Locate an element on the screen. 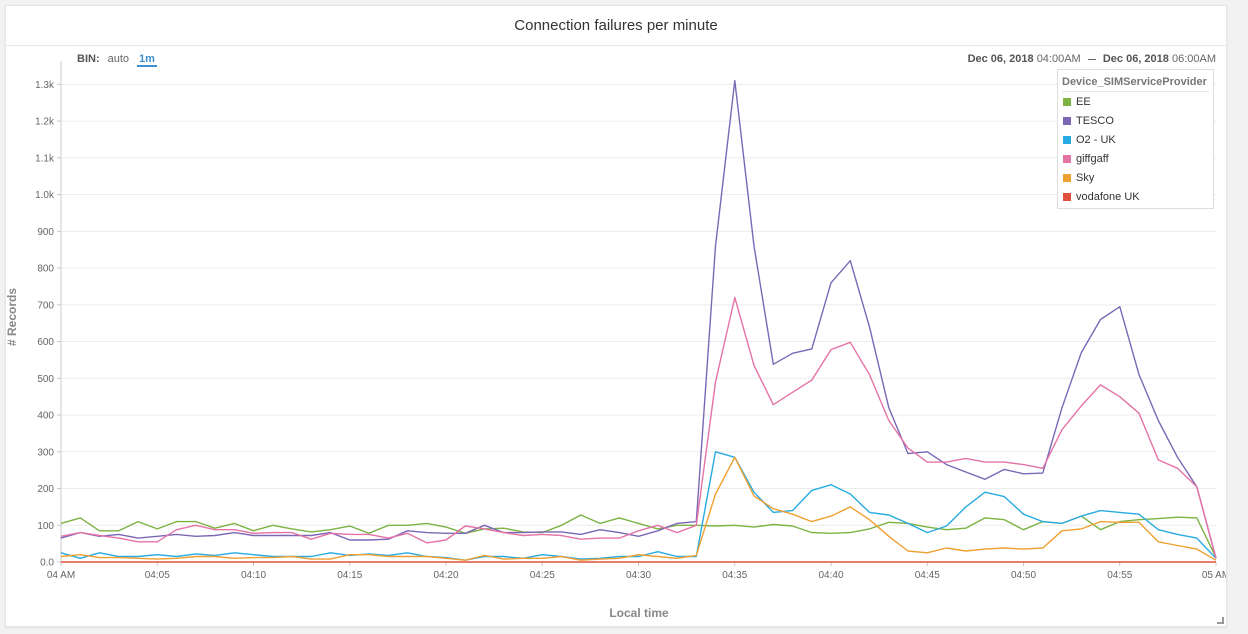  x-axis-label: Local time is located at coordinates (639, 613).